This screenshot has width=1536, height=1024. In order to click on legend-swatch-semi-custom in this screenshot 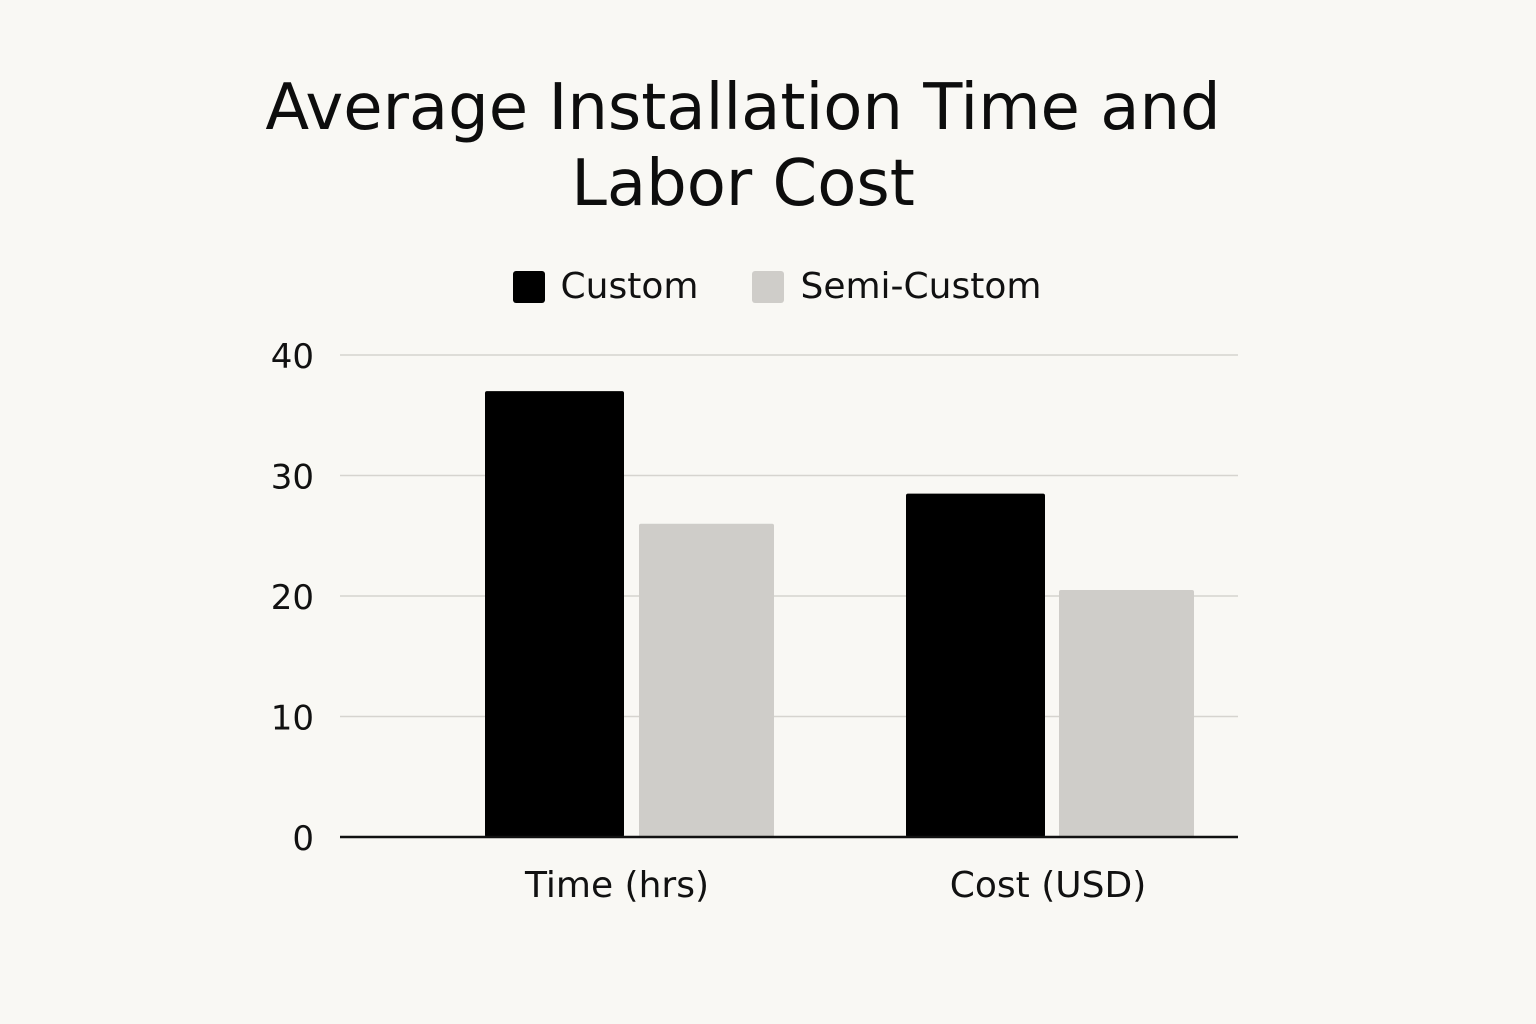, I will do `click(768, 286)`.